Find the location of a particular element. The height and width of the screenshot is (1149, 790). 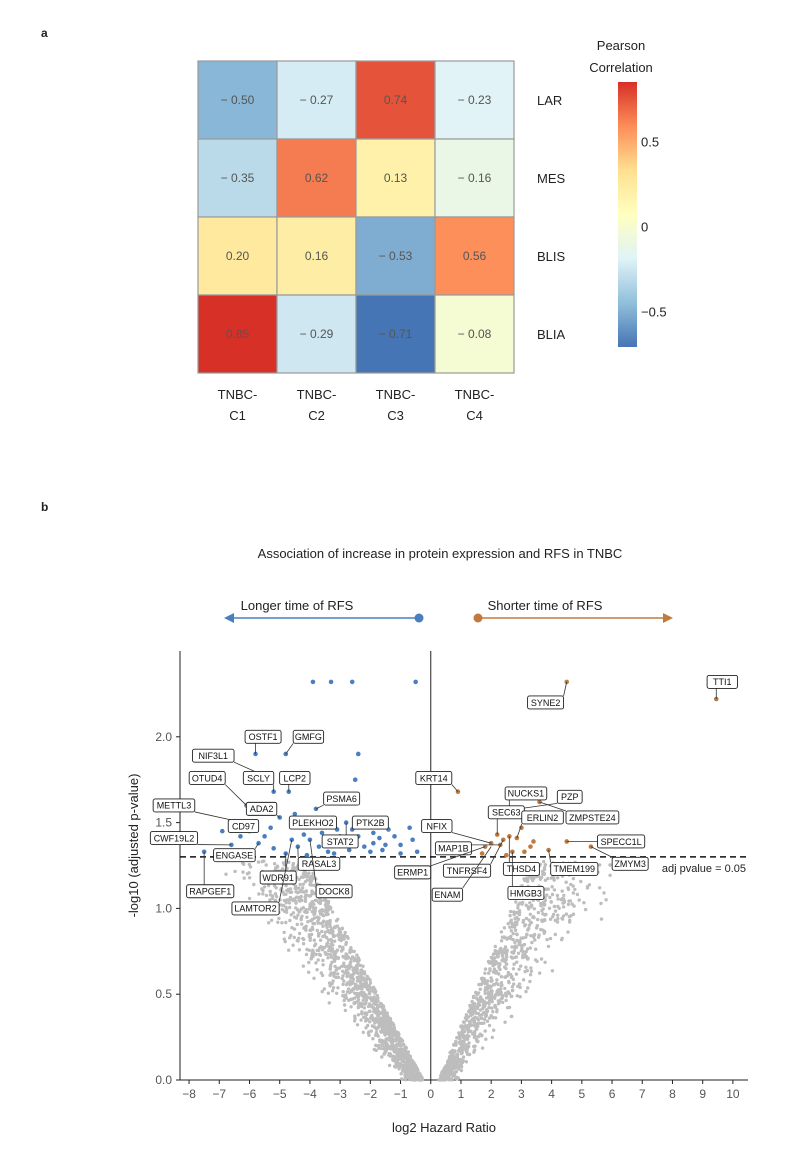

sig-point-negative is located at coordinates (385, 845).